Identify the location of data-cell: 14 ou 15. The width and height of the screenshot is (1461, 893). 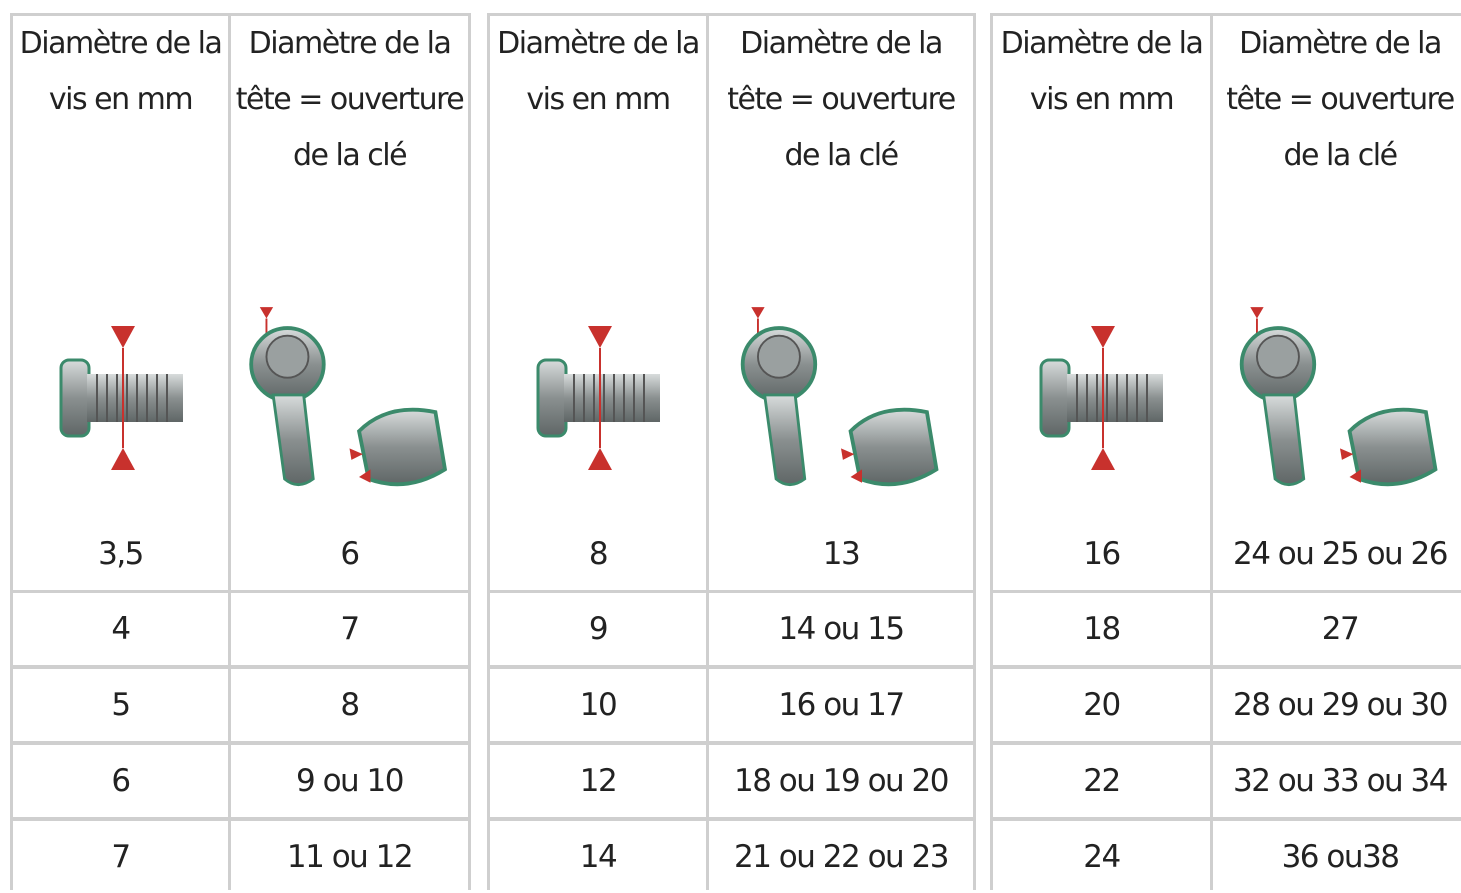
(841, 629).